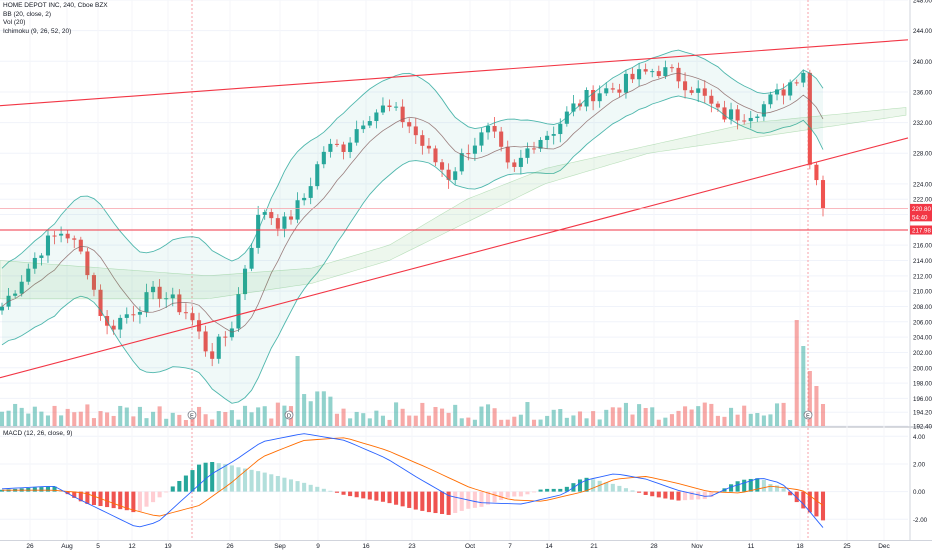  Describe the element at coordinates (549, 546) in the screenshot. I see `time-tick-label: 14` at that location.